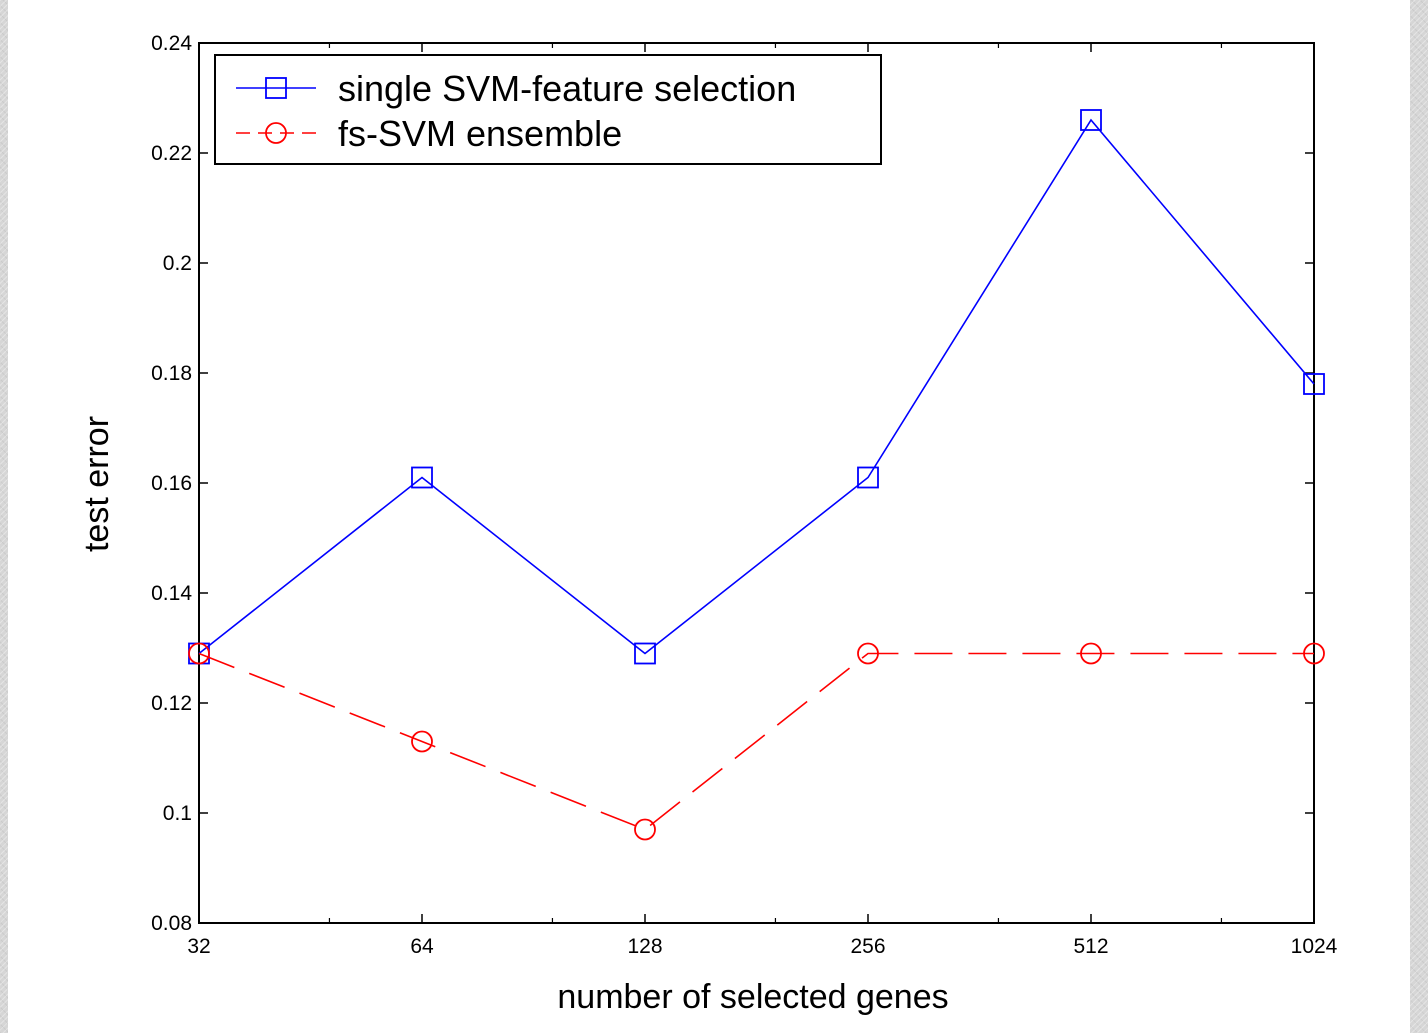  I want to click on x-tick-label: 256, so click(867, 946).